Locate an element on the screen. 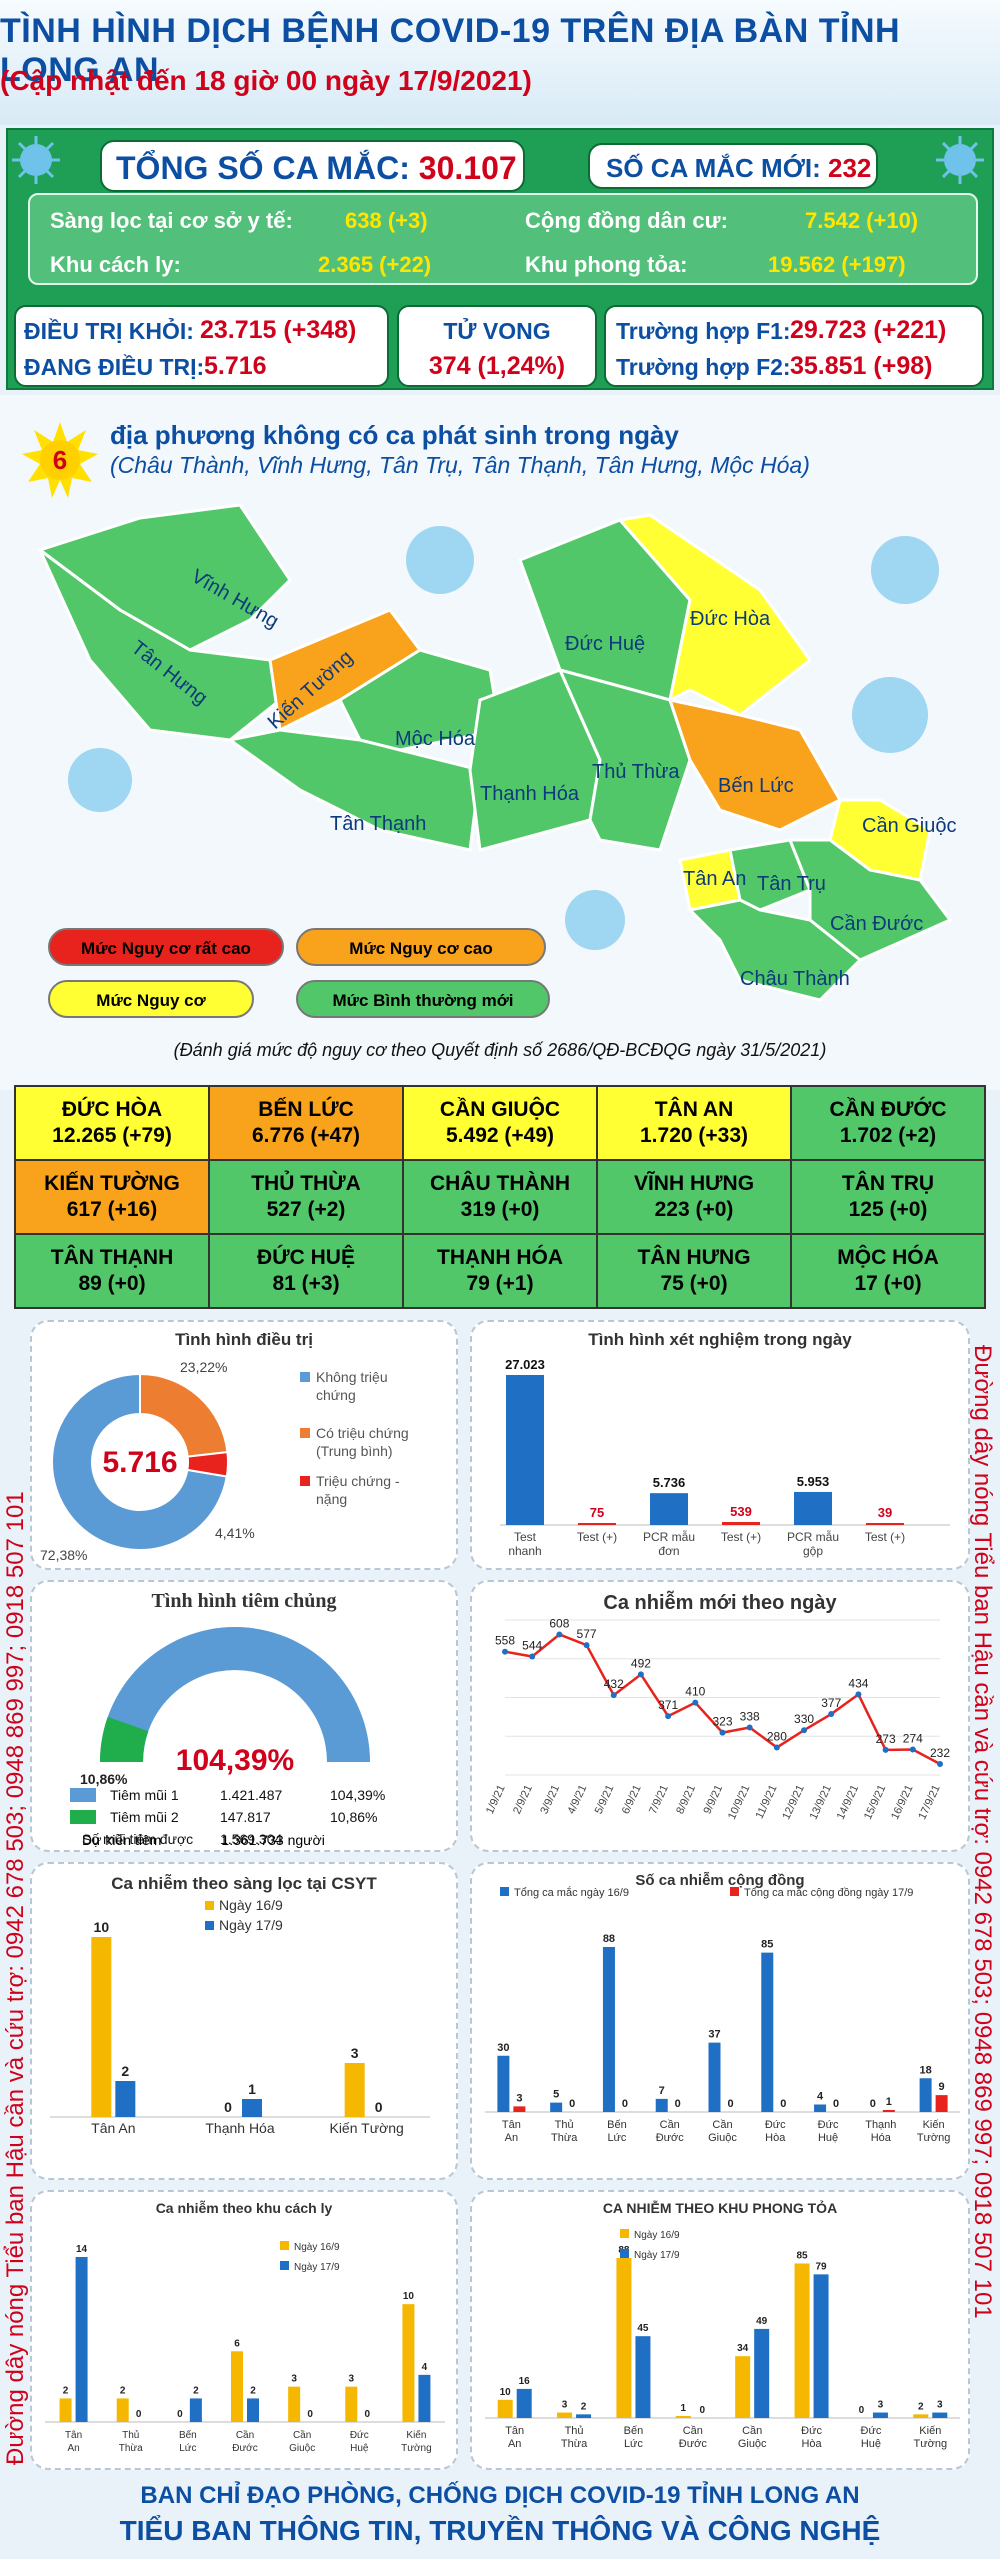  data-label: 30 is located at coordinates (503, 2048).